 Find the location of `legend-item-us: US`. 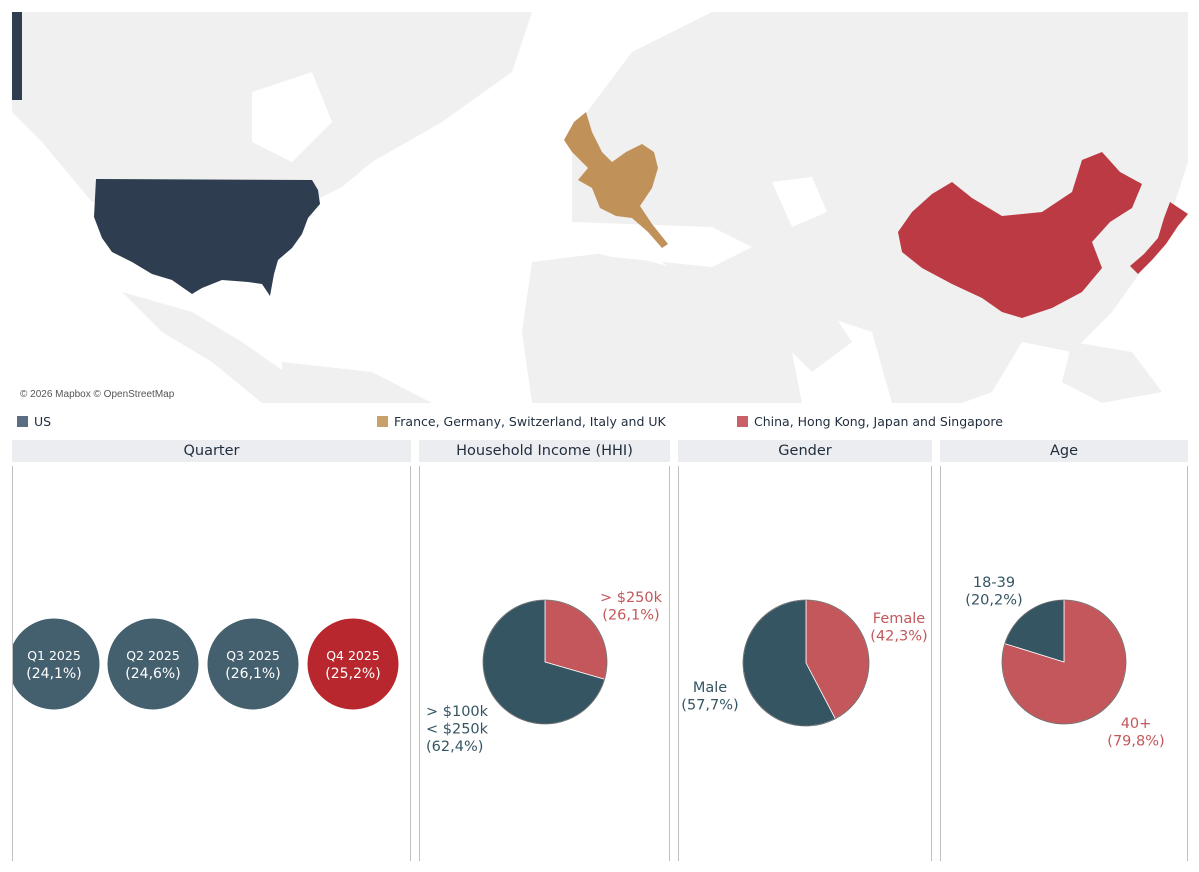

legend-item-us: US is located at coordinates (34, 421).